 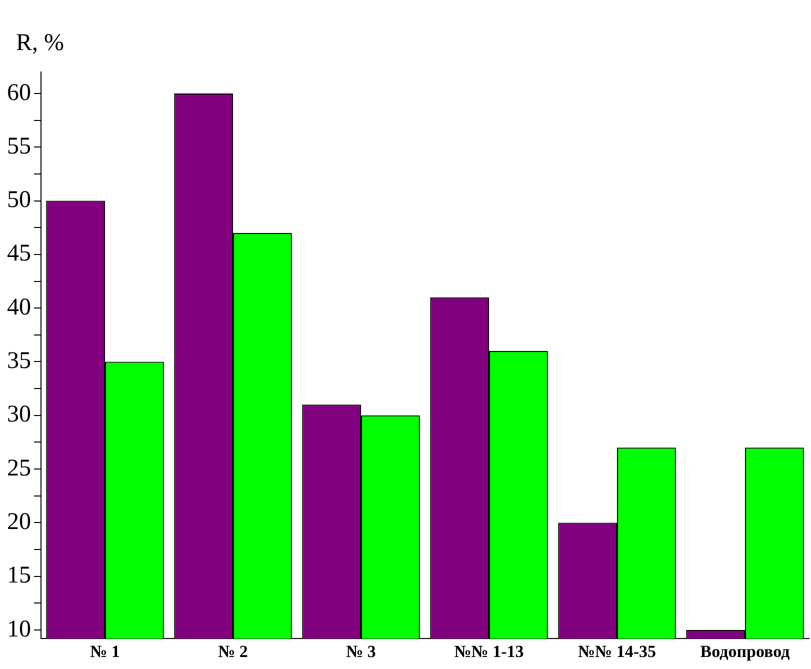 What do you see at coordinates (19, 253) in the screenshot?
I see `y-tick-label: 45` at bounding box center [19, 253].